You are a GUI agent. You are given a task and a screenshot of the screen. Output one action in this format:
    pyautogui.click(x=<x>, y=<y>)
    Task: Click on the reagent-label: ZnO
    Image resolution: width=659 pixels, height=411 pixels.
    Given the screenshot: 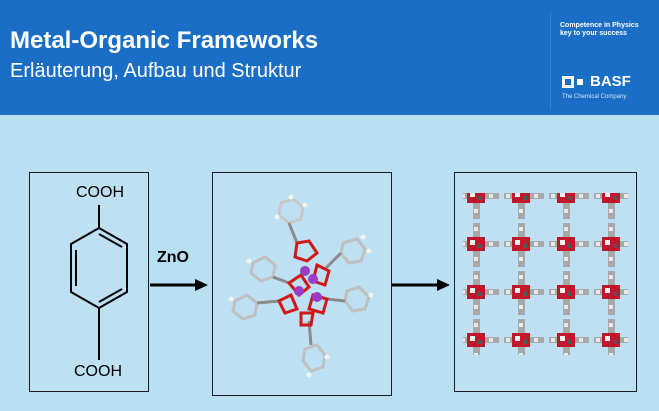 What is the action you would take?
    pyautogui.click(x=173, y=257)
    